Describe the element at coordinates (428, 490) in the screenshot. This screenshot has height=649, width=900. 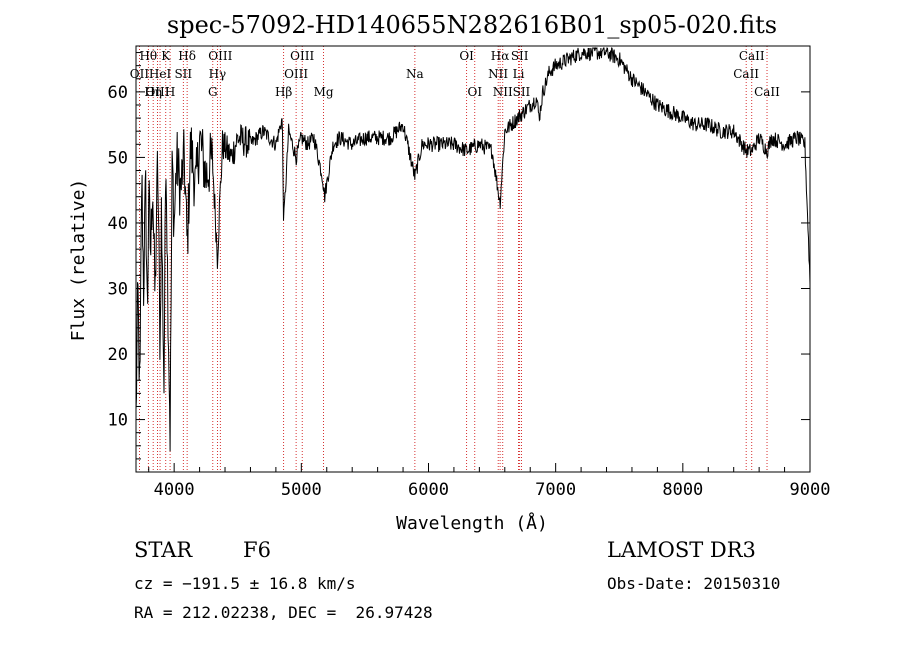
I see `x-tick-label-2: 6000` at that location.